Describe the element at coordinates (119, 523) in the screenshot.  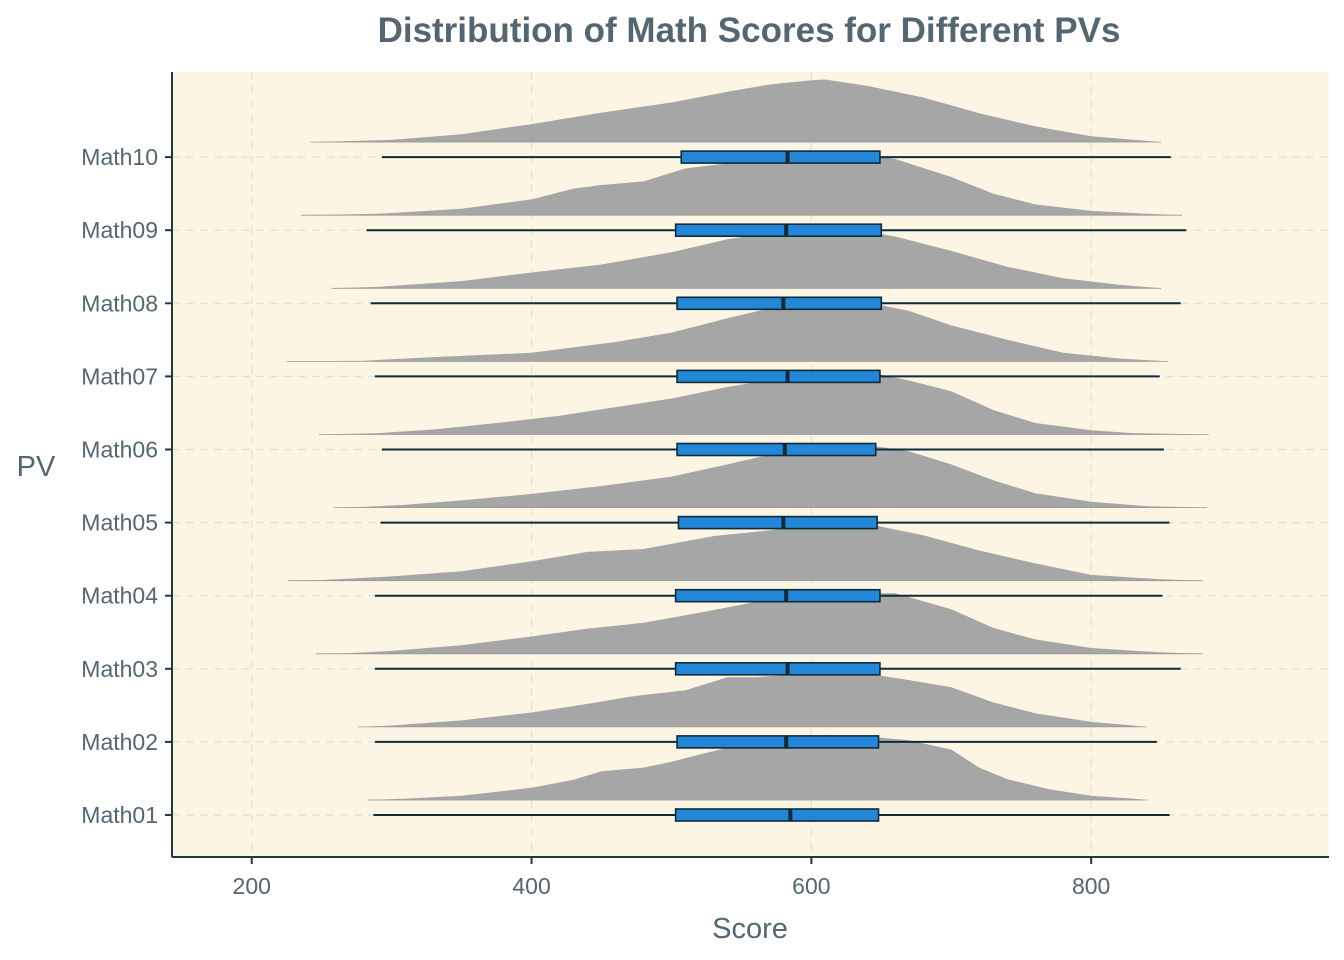
I see `y-tick-label: Math05` at that location.